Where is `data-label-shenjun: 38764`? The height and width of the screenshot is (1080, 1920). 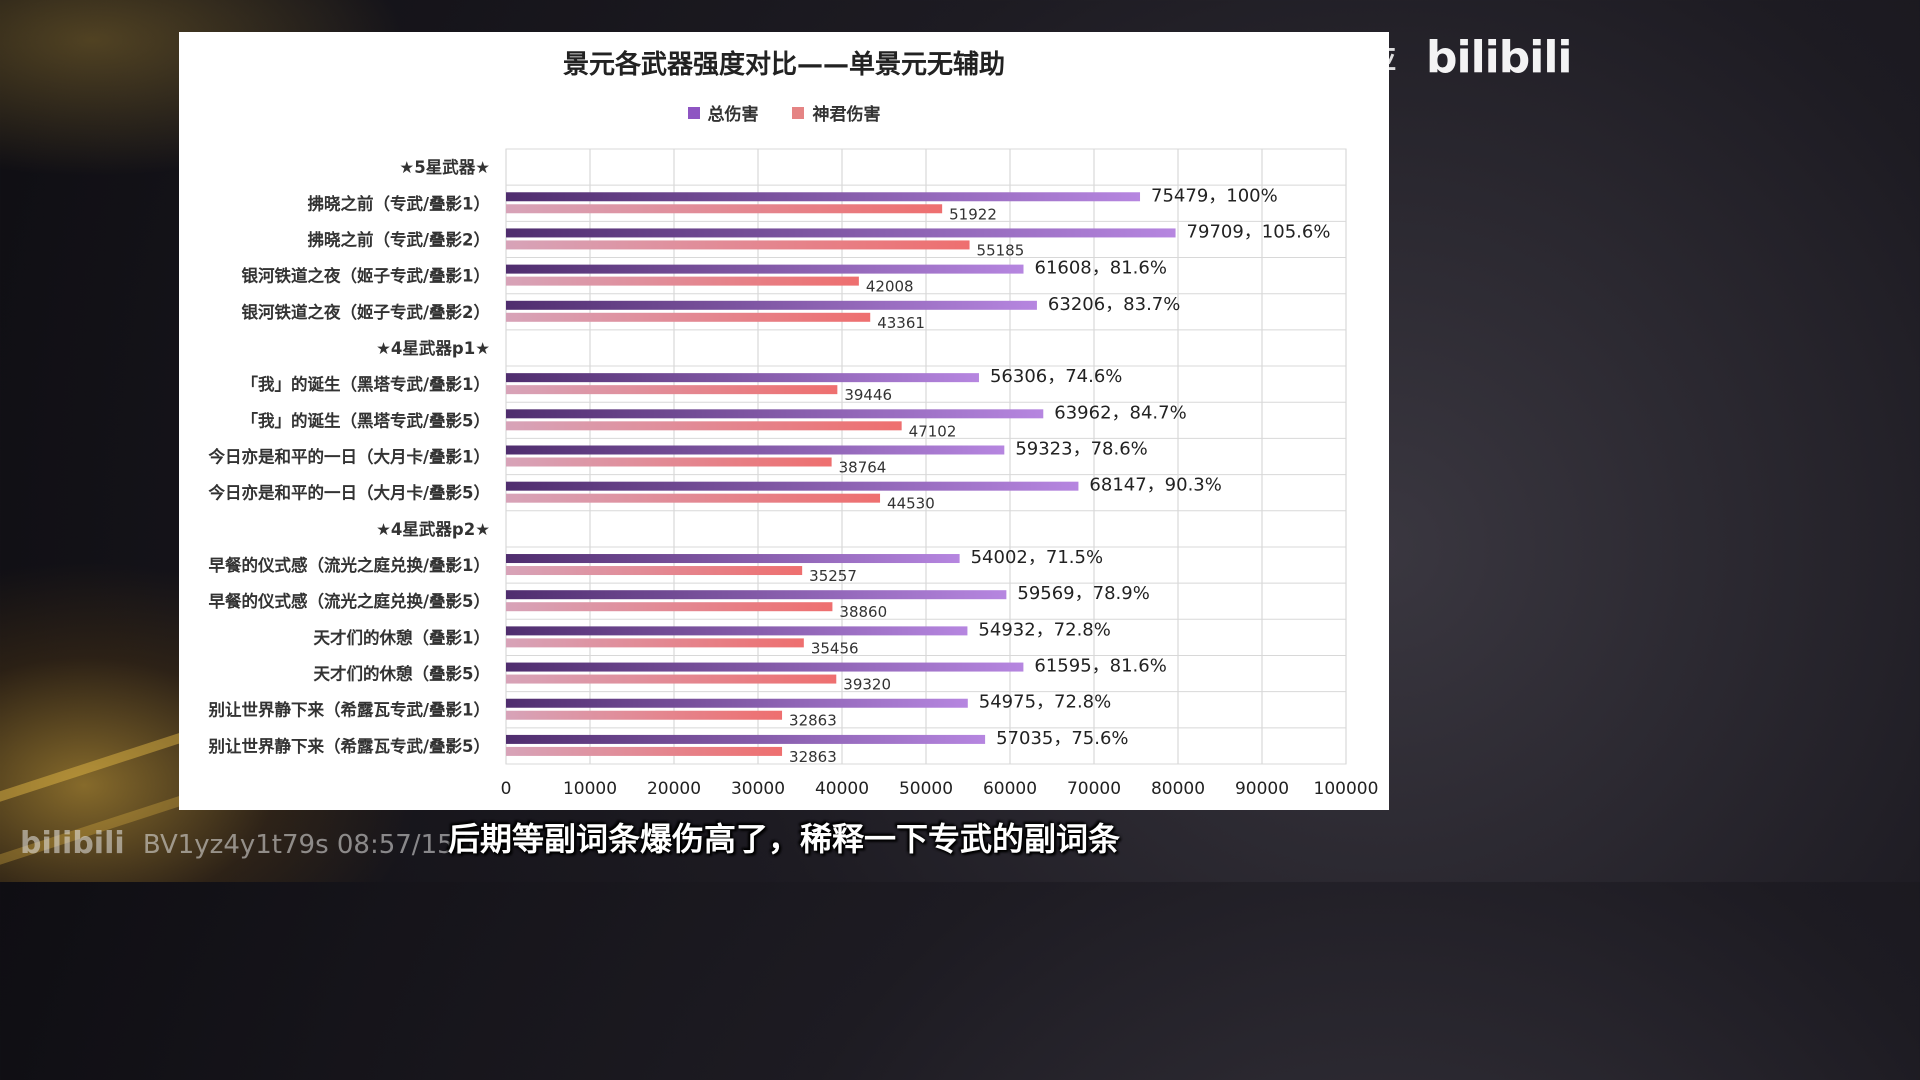 data-label-shenjun: 38764 is located at coordinates (863, 468).